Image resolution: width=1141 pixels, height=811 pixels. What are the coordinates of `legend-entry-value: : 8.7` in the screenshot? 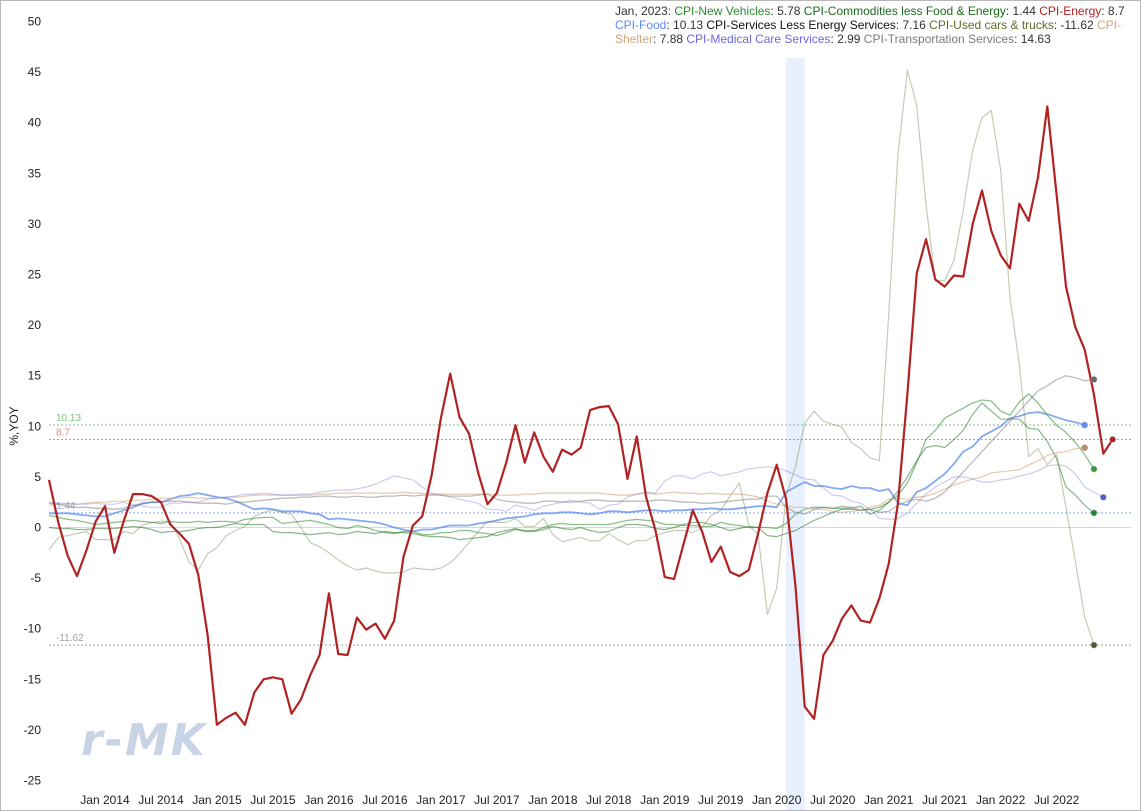 It's located at (1113, 11).